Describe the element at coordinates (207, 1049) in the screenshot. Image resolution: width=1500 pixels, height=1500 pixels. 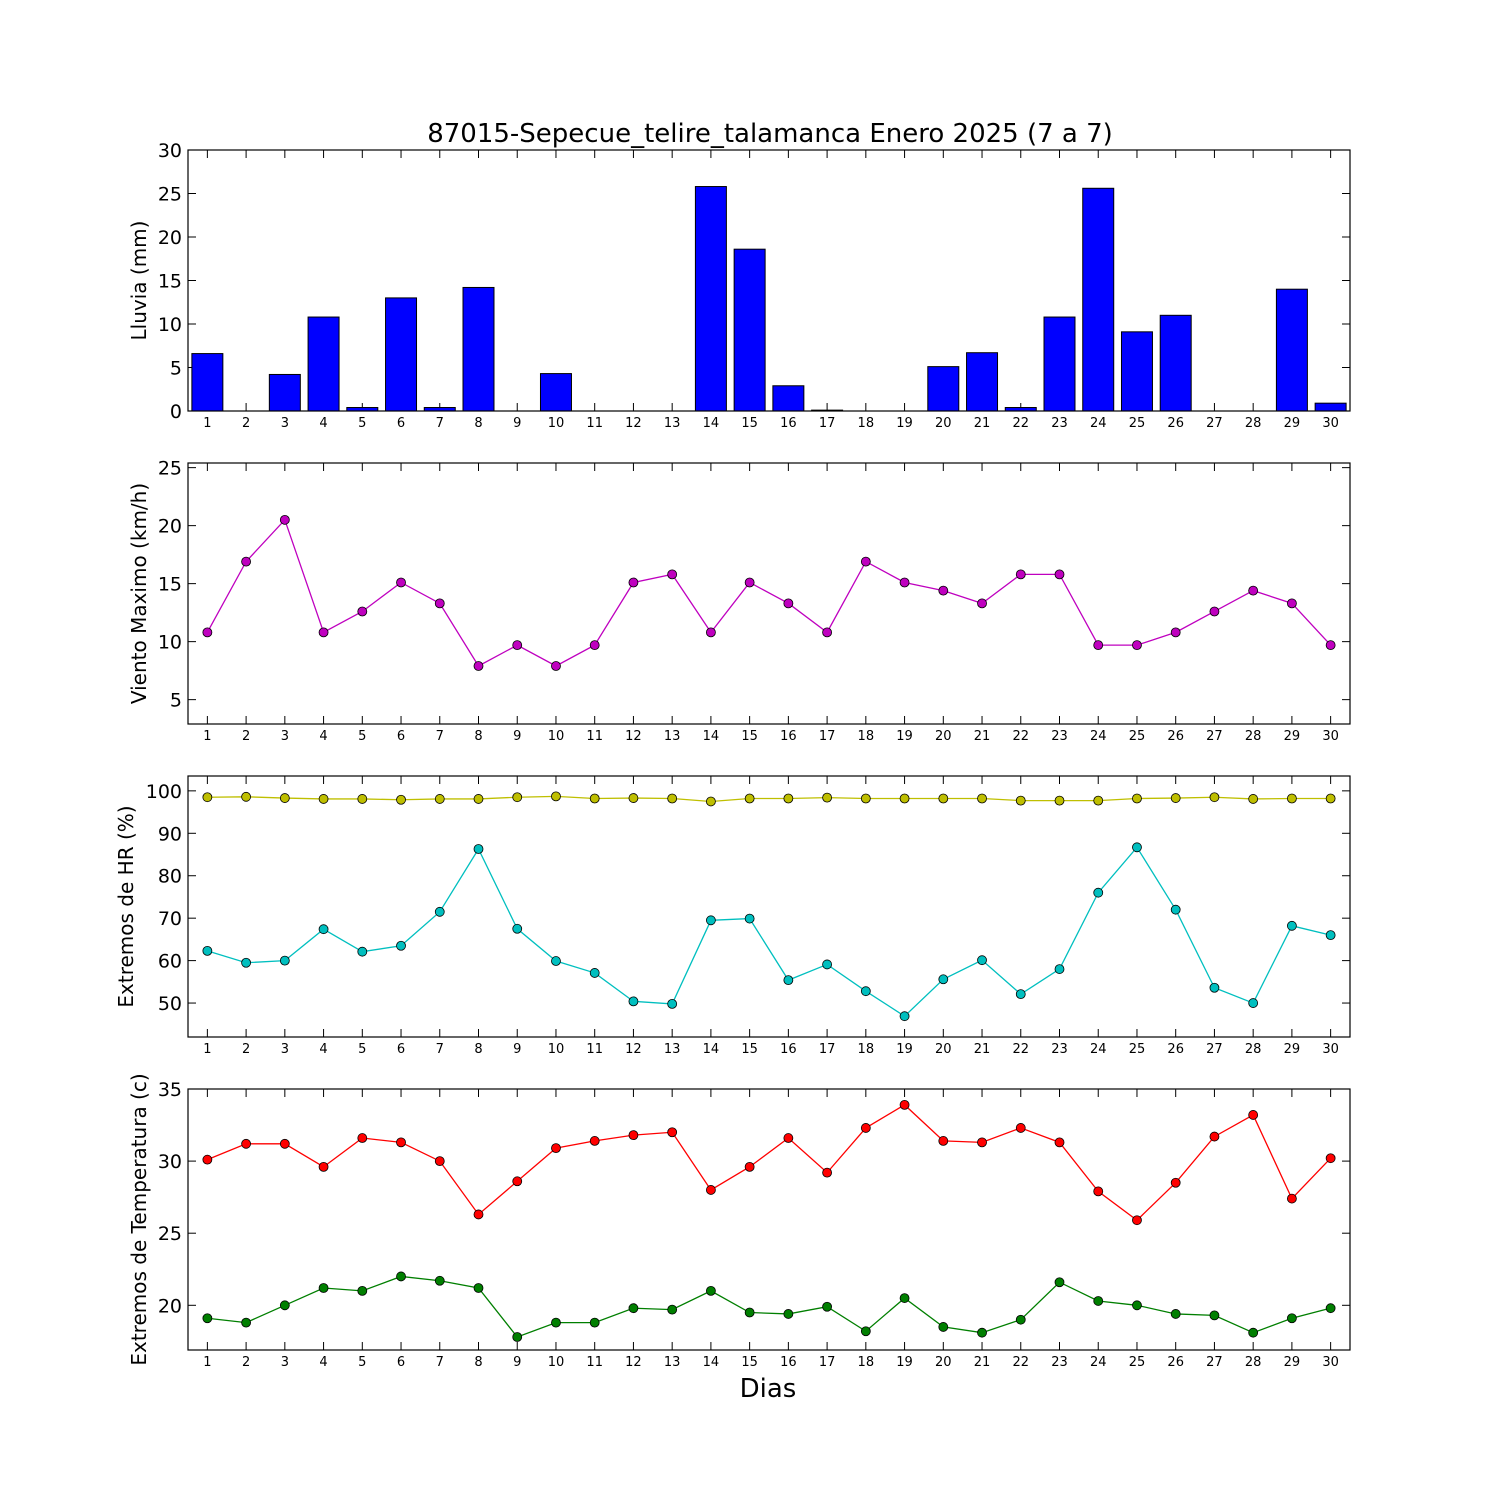
I see `x-tick-label: 1` at that location.